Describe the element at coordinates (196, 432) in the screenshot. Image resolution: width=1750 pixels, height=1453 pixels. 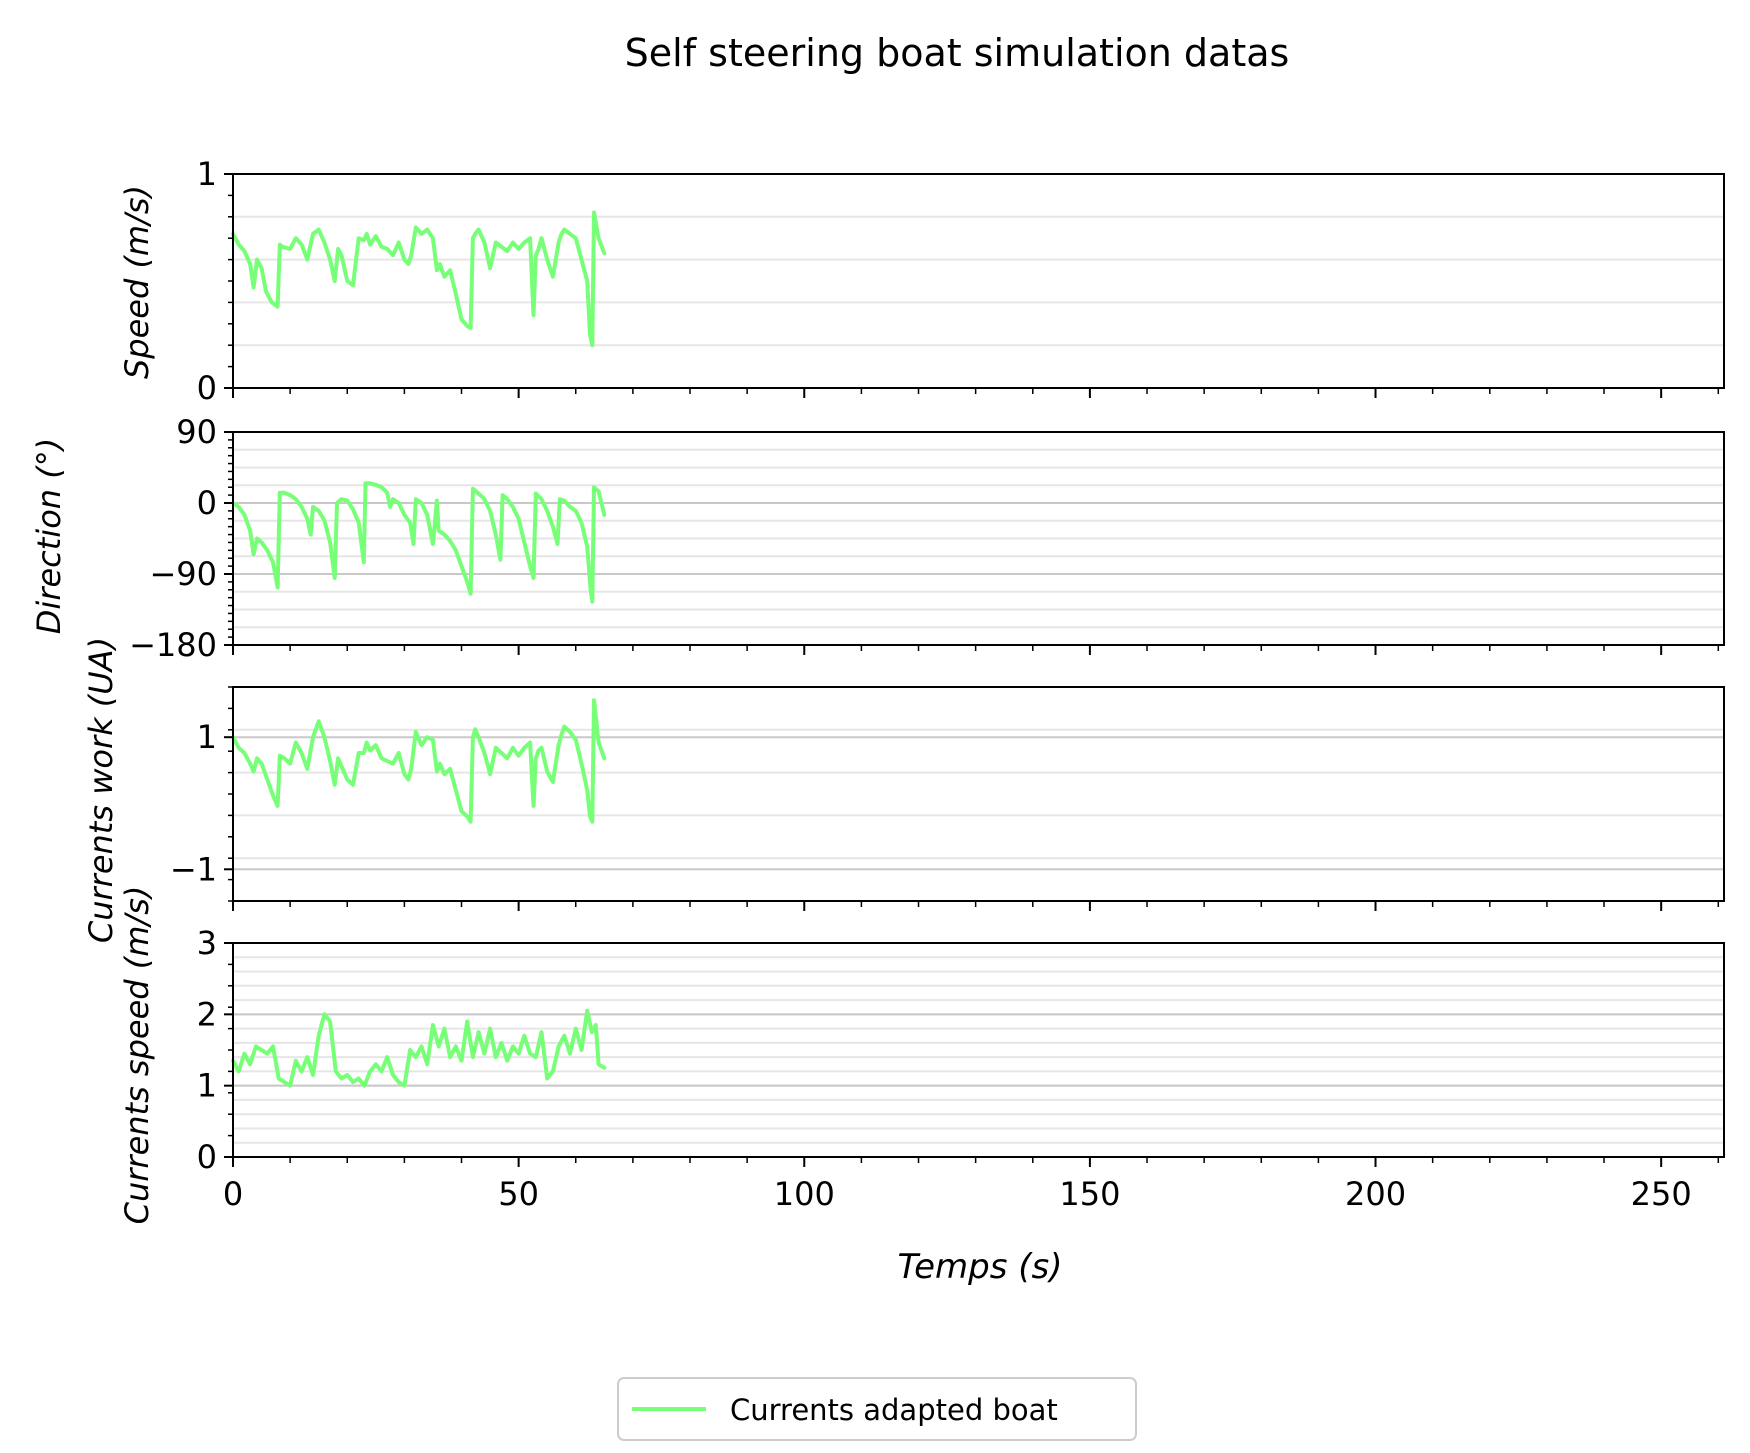
I see `y-tick-label: 90` at that location.